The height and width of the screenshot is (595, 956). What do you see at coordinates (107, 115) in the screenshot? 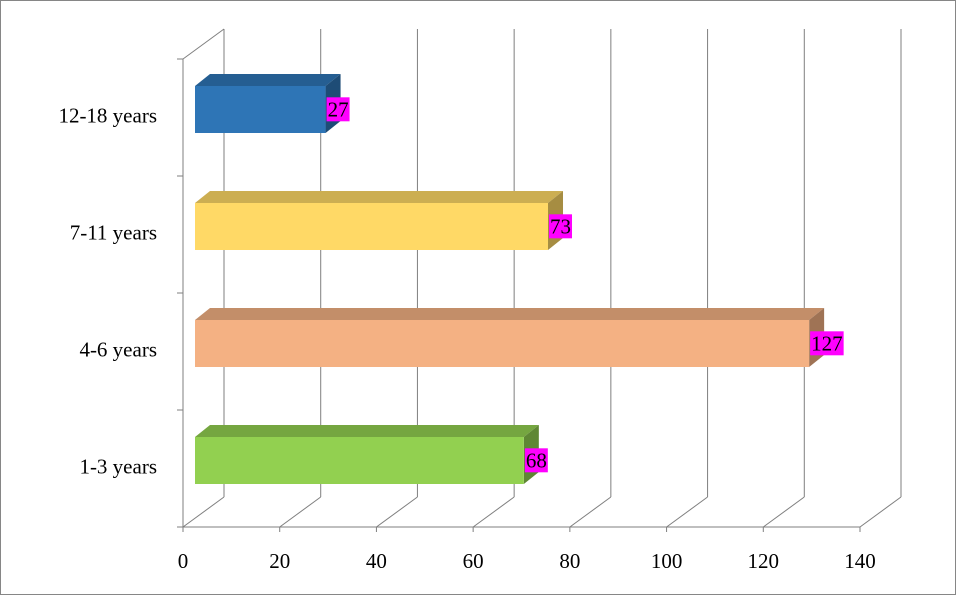
I see `y-tick-label: 12-18 years` at bounding box center [107, 115].